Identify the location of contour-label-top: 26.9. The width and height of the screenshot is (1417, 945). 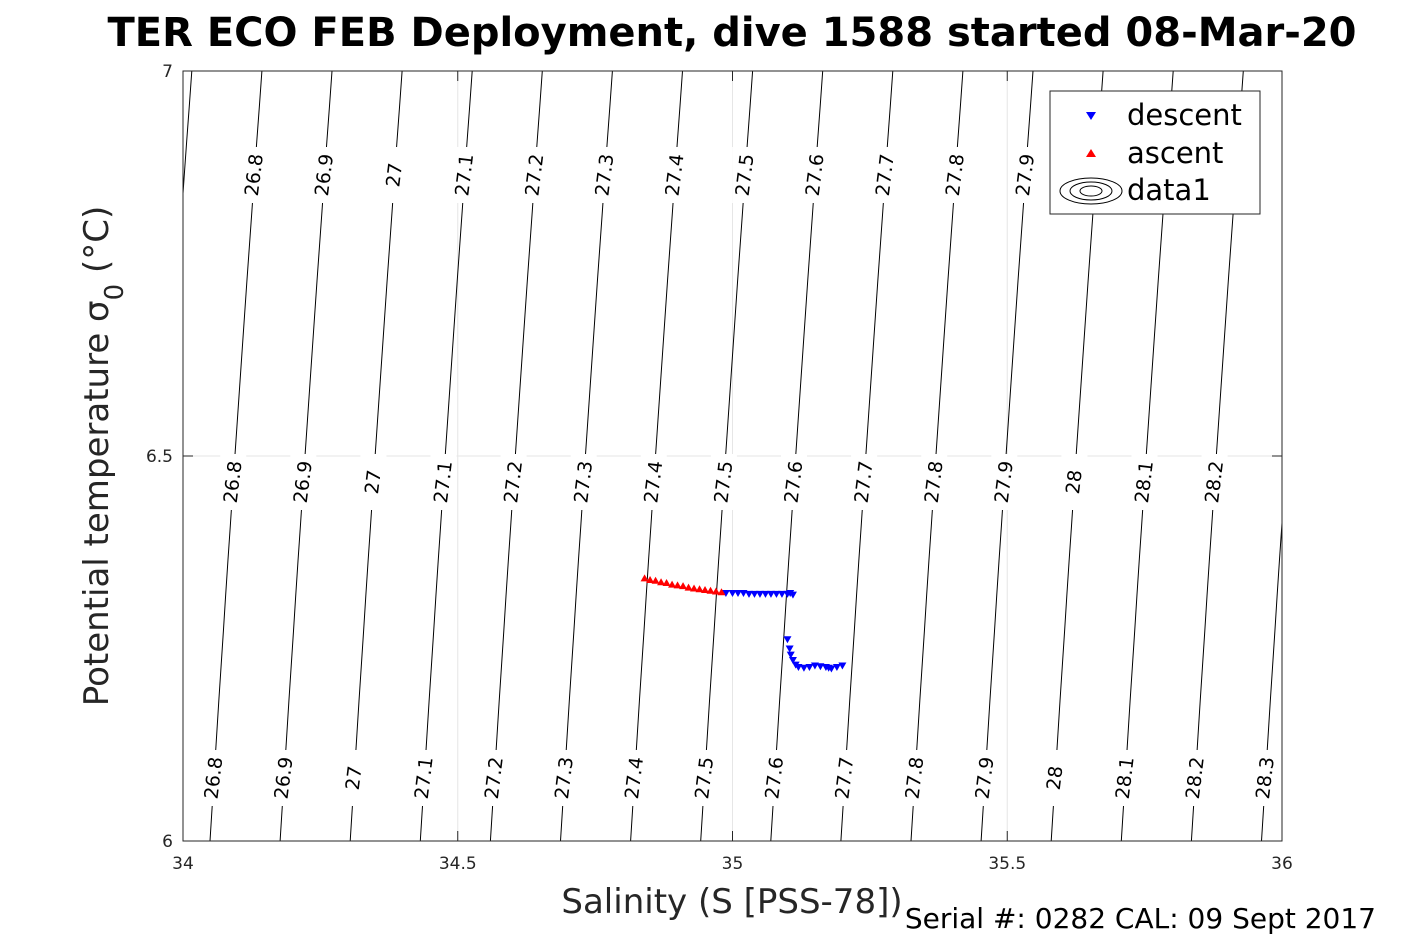
(324, 175).